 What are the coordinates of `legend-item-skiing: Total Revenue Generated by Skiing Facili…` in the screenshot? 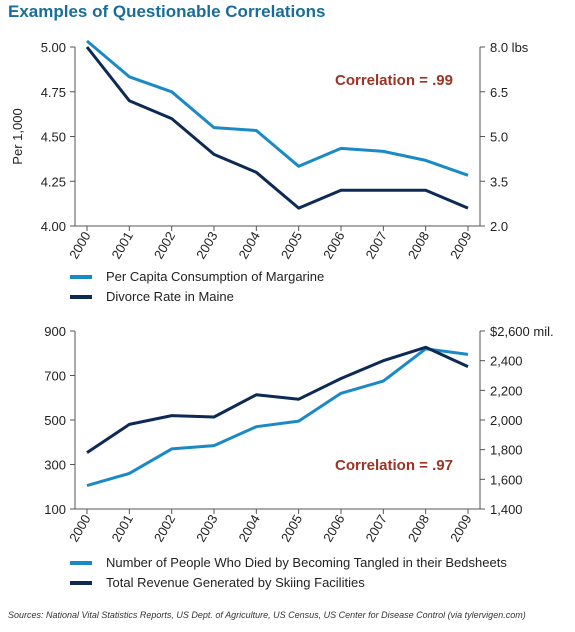 It's located at (217, 582).